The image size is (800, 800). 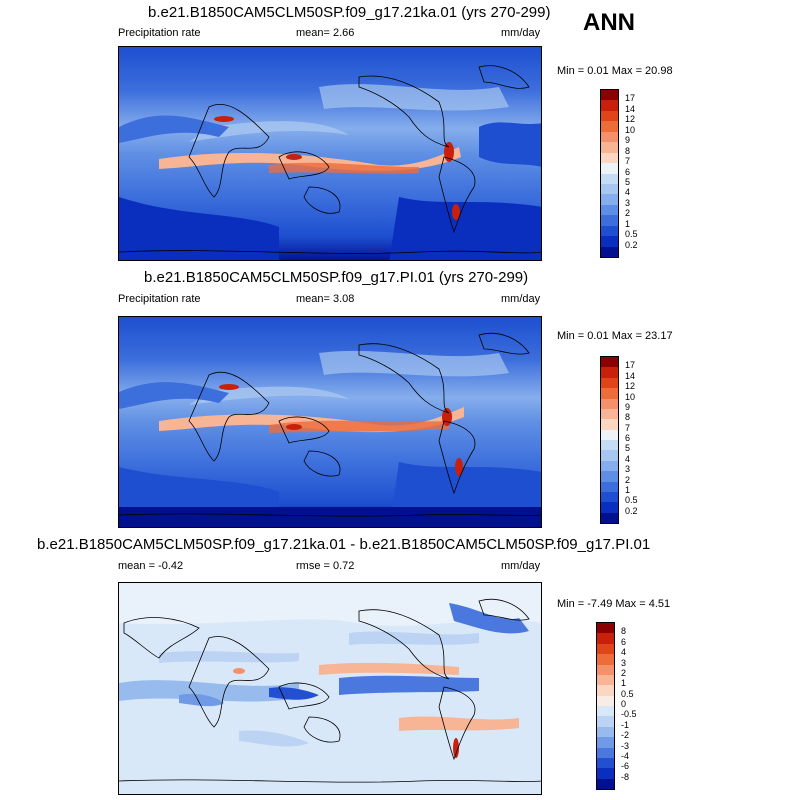 I want to click on colorbar-tick-label: 5, so click(x=628, y=181).